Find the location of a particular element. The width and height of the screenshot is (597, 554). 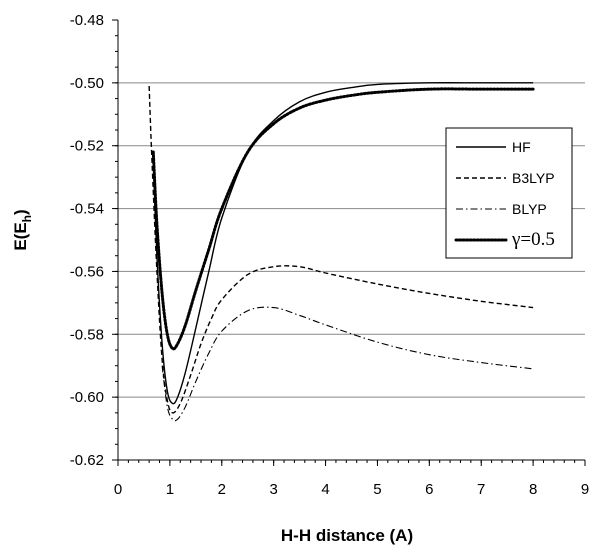

x-tick-label: 7 is located at coordinates (481, 489).